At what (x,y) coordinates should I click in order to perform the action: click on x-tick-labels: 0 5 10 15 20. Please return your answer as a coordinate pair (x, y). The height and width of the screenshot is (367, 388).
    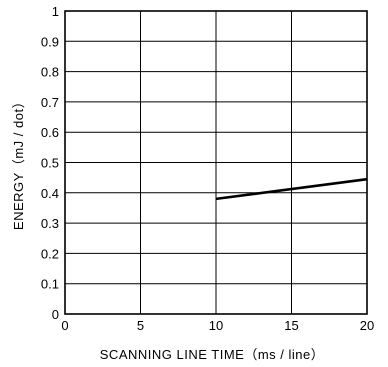
    Looking at the image, I should click on (217, 325).